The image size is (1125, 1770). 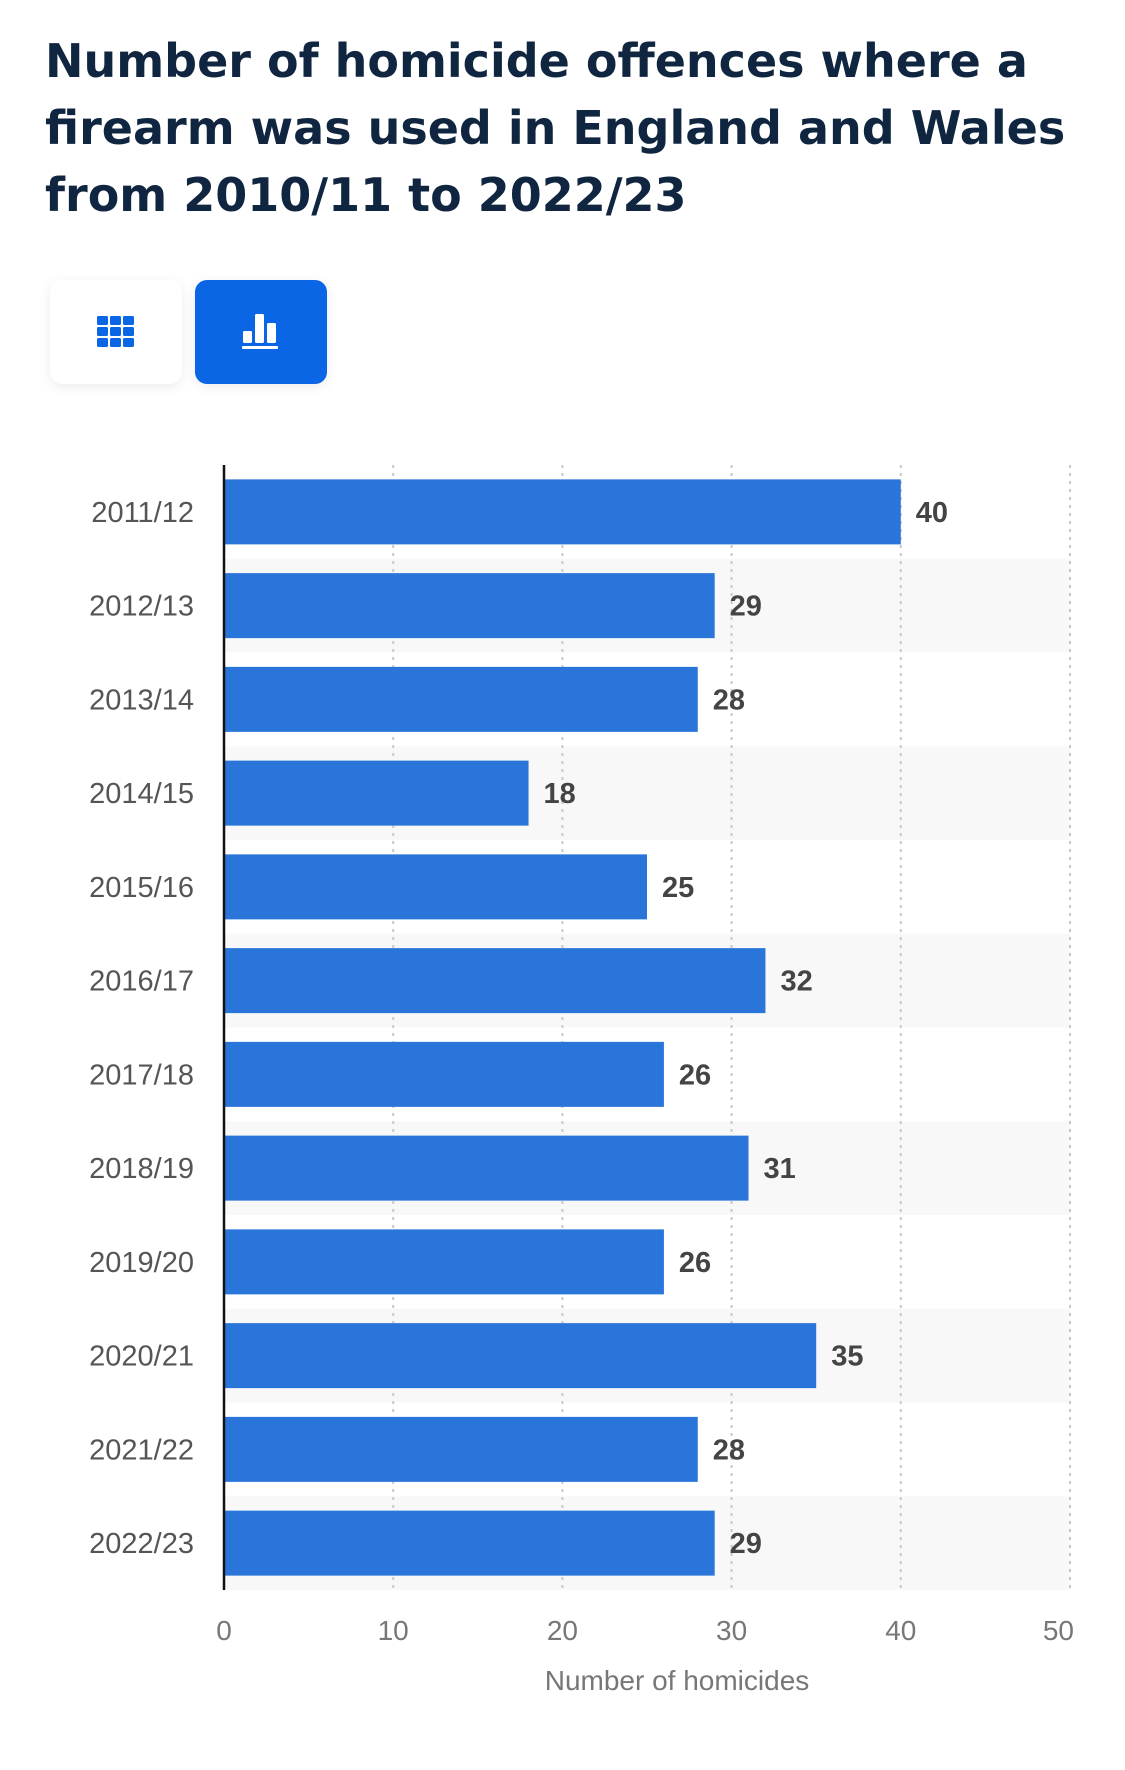 I want to click on chart-view-button, so click(x=261, y=332).